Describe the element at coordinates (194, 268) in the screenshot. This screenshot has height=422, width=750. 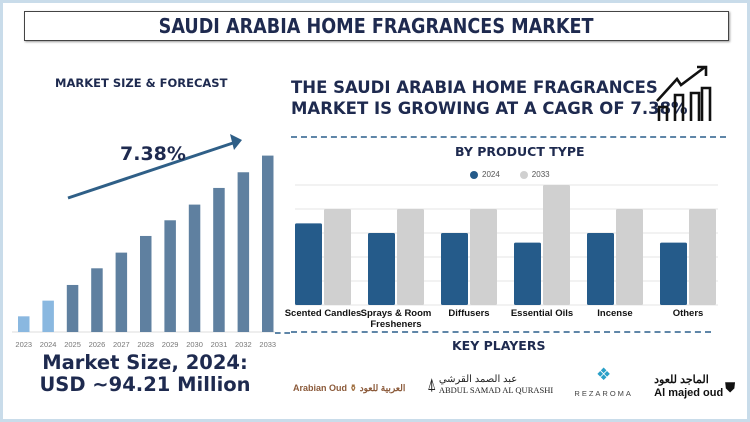
I see `bar-2030` at that location.